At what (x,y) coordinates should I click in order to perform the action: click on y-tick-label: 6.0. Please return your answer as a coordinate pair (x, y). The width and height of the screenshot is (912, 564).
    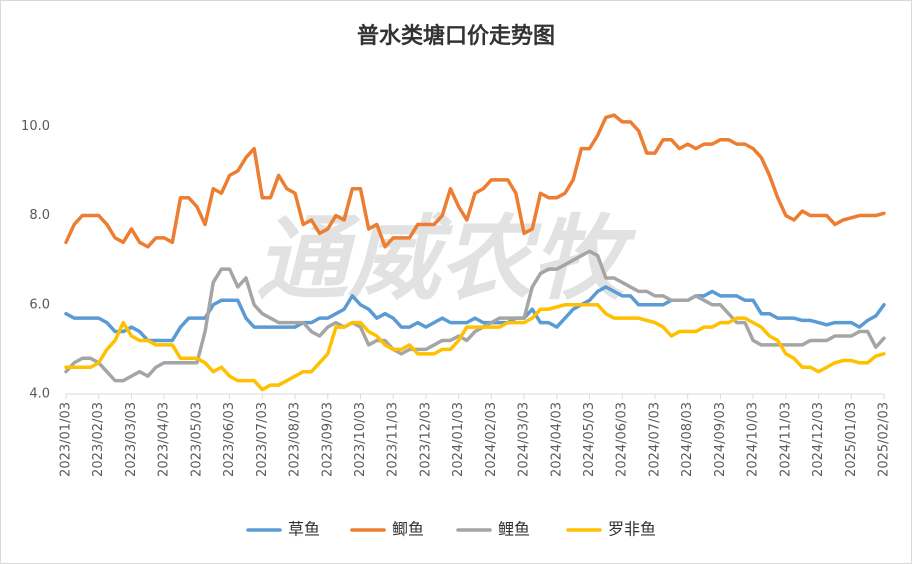
    Looking at the image, I should click on (39, 304).